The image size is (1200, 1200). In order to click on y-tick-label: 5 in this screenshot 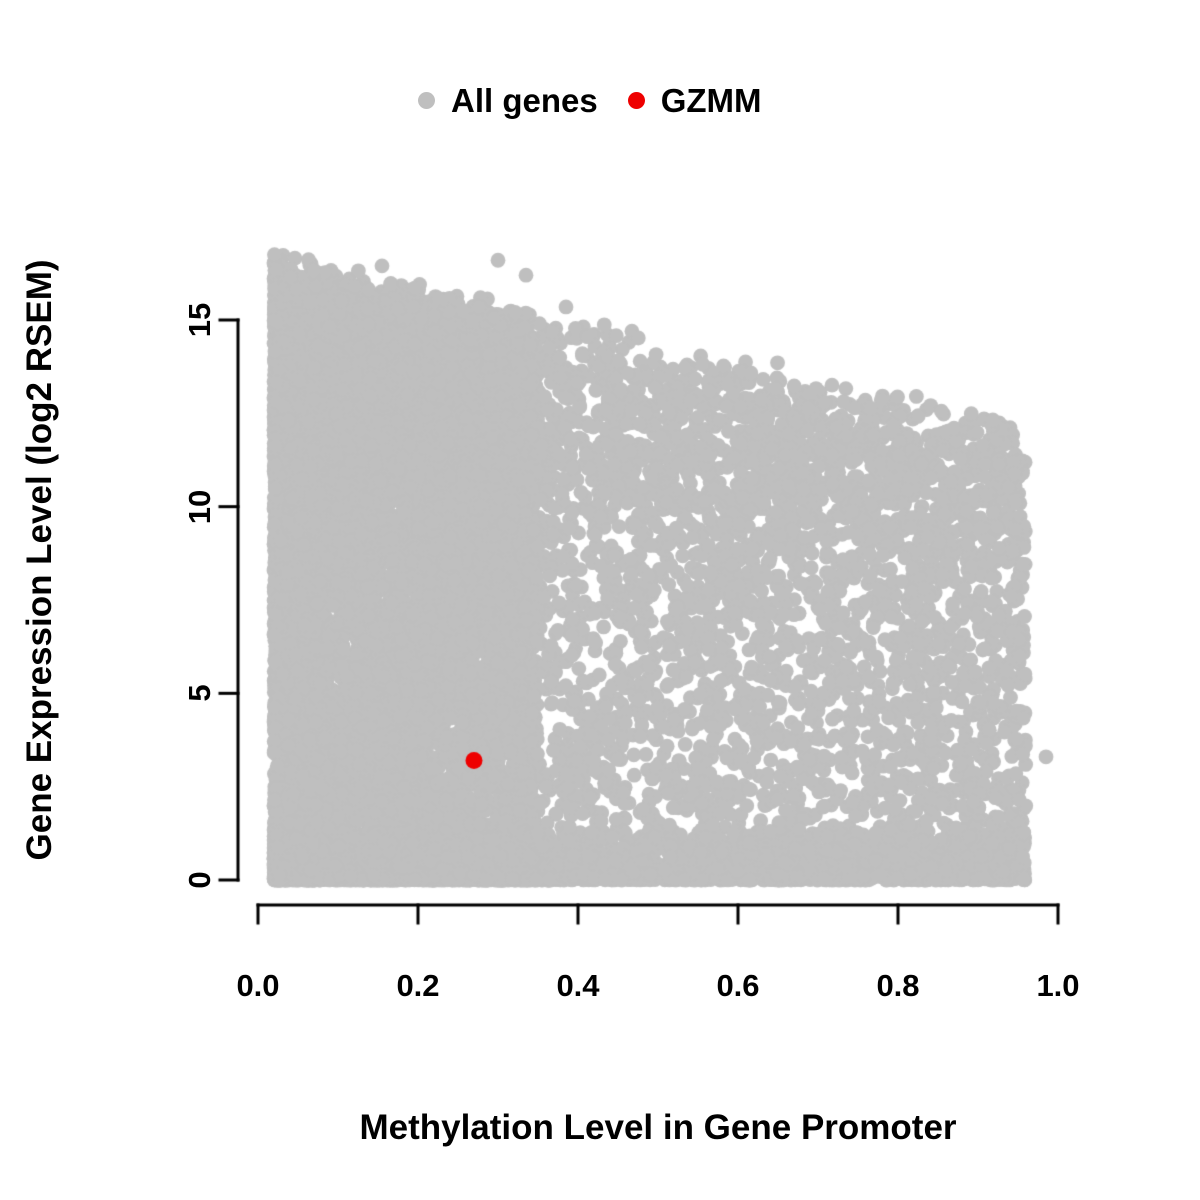, I will do `click(199, 693)`.